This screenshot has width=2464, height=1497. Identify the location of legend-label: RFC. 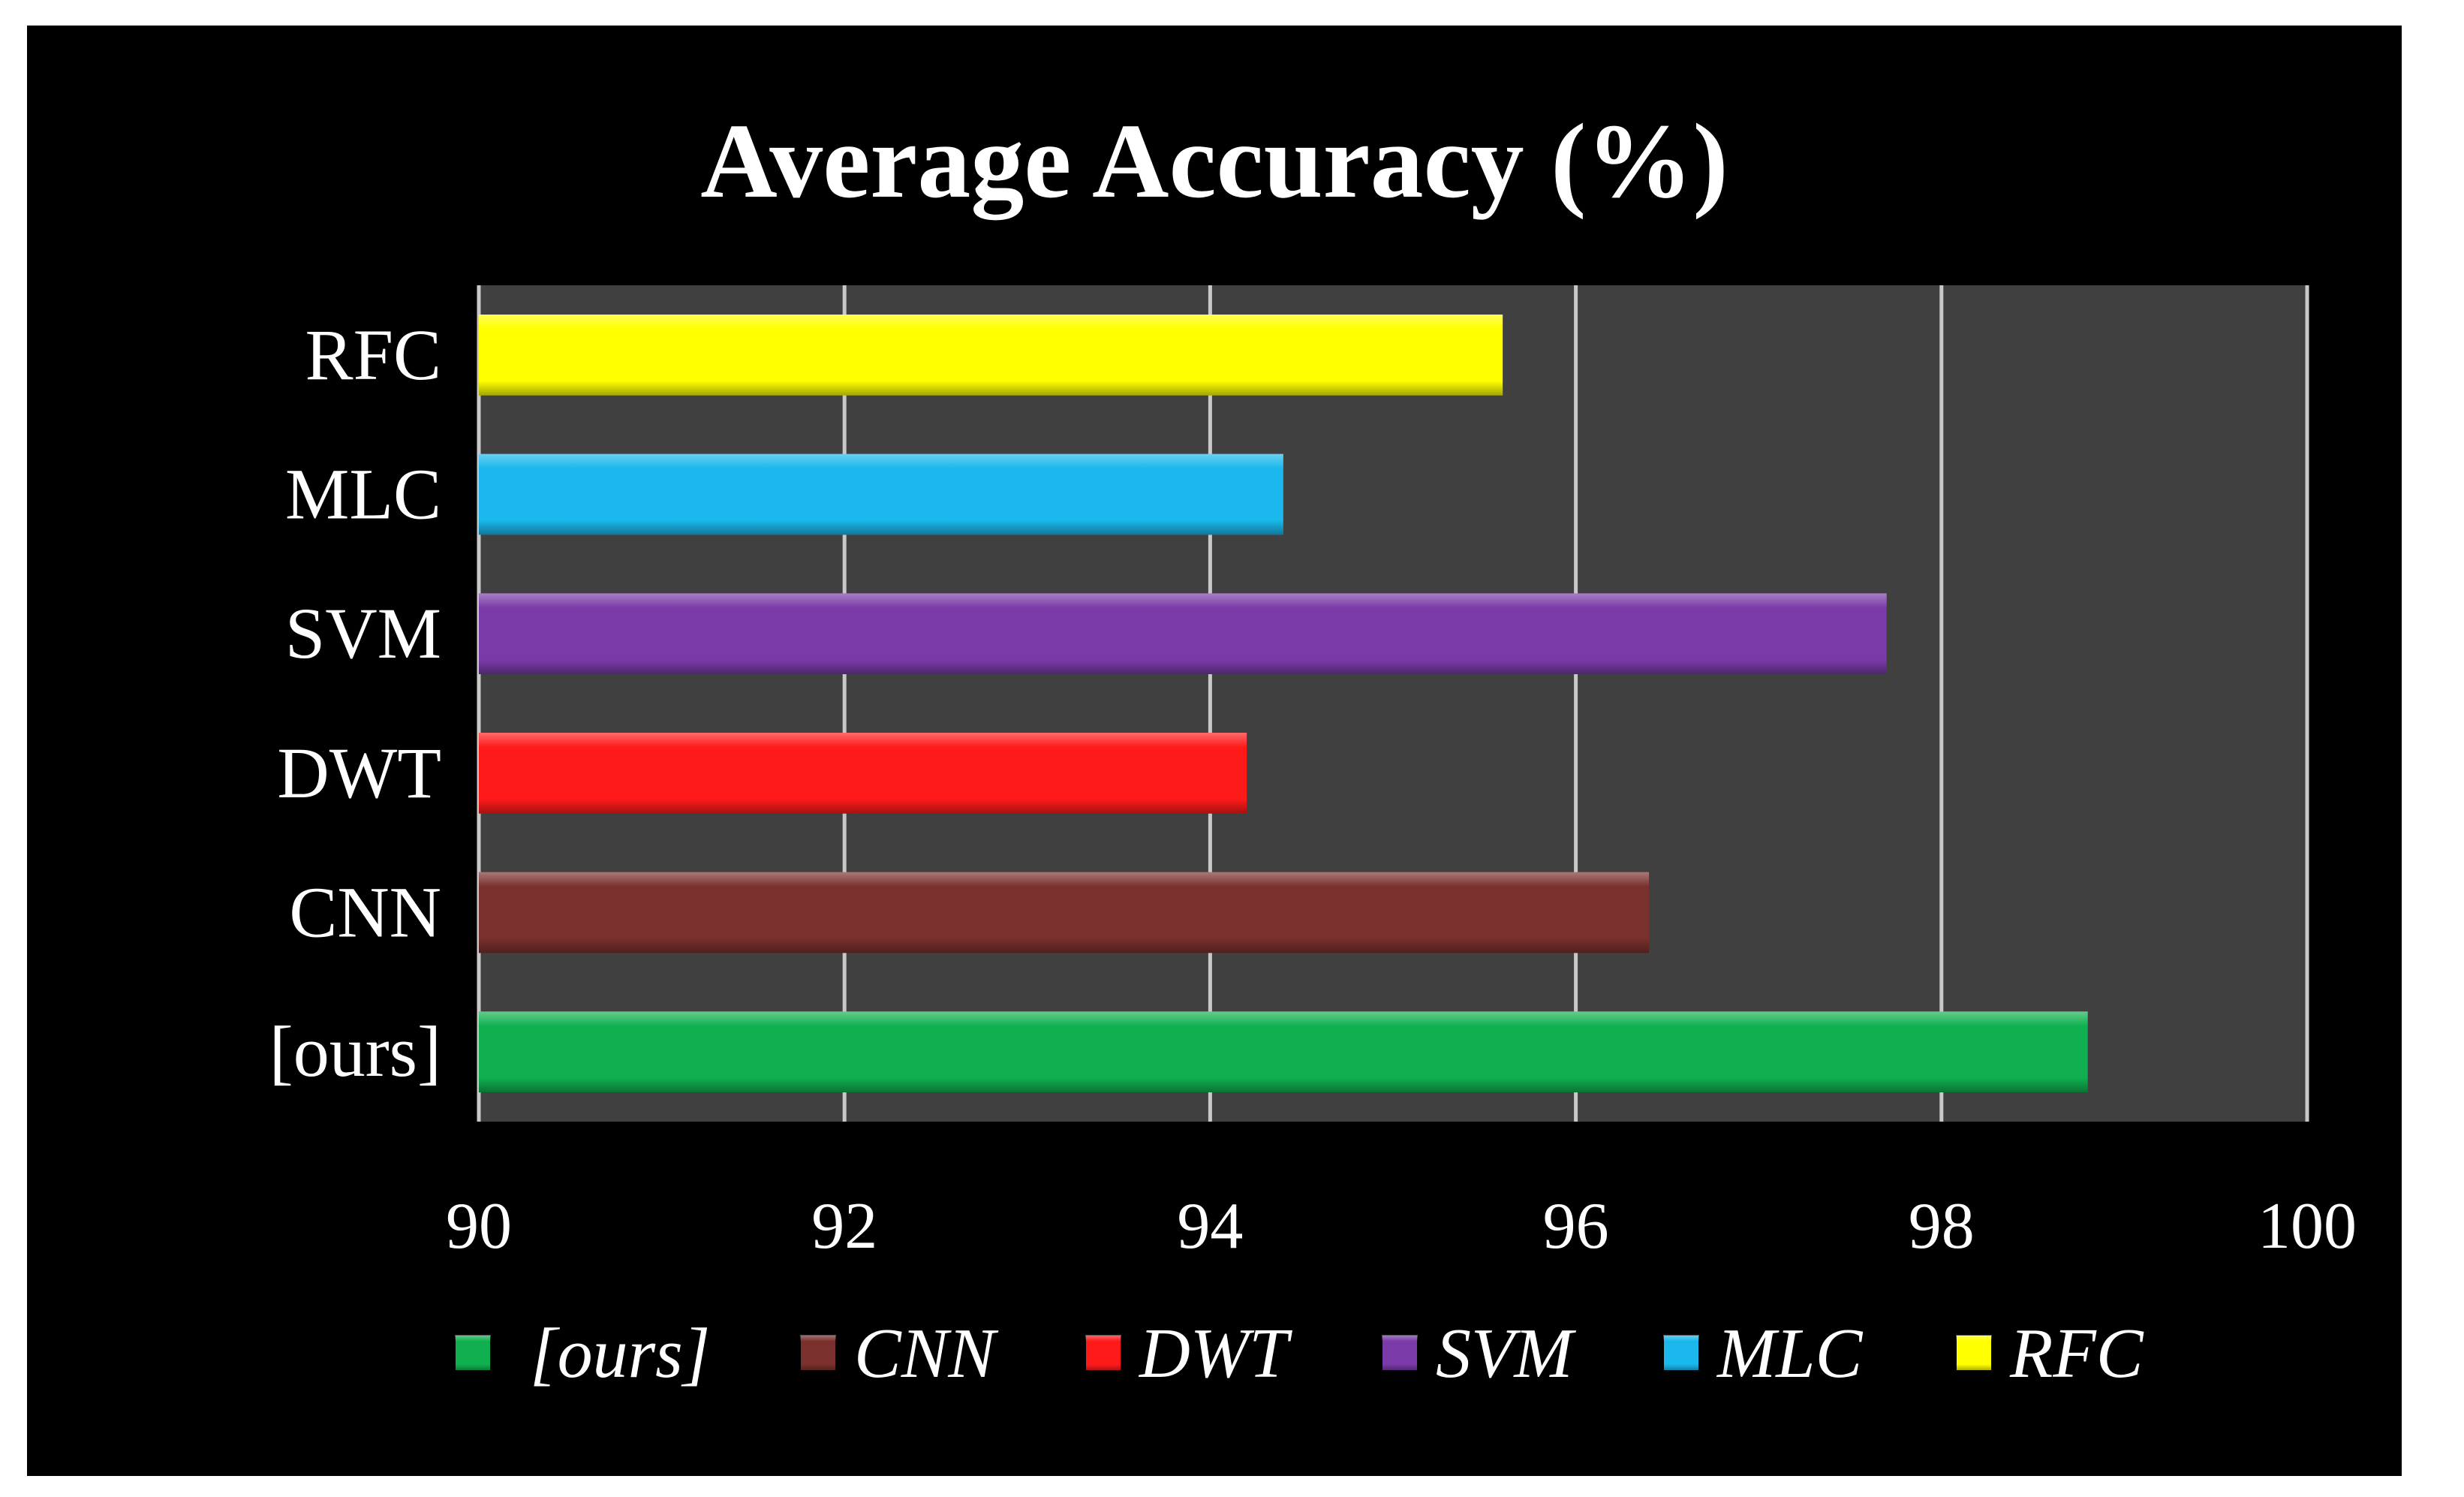
(2076, 1354).